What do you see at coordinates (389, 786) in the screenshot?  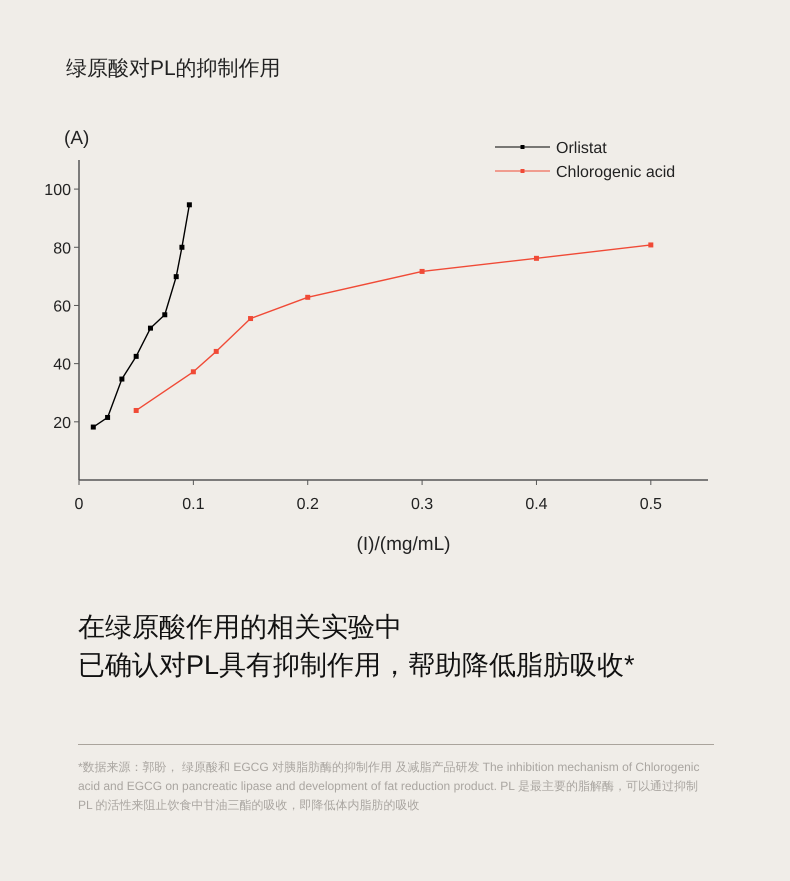 I see `text: *数据来源：郭盼， 绿原酸和 EGCG 对胰脂肪酶的抑制作用 及减脂产品研发 The inhibition mechanism of Chlorogenic acid and EGCG on pancreatic lipase and development of fat reduction product. PL 是最主要的脂解酶，可以通过抑制 PL 的活性来阻止饮食中甘油三酯的吸收，即降低体内脂肪的吸收` at bounding box center [389, 786].